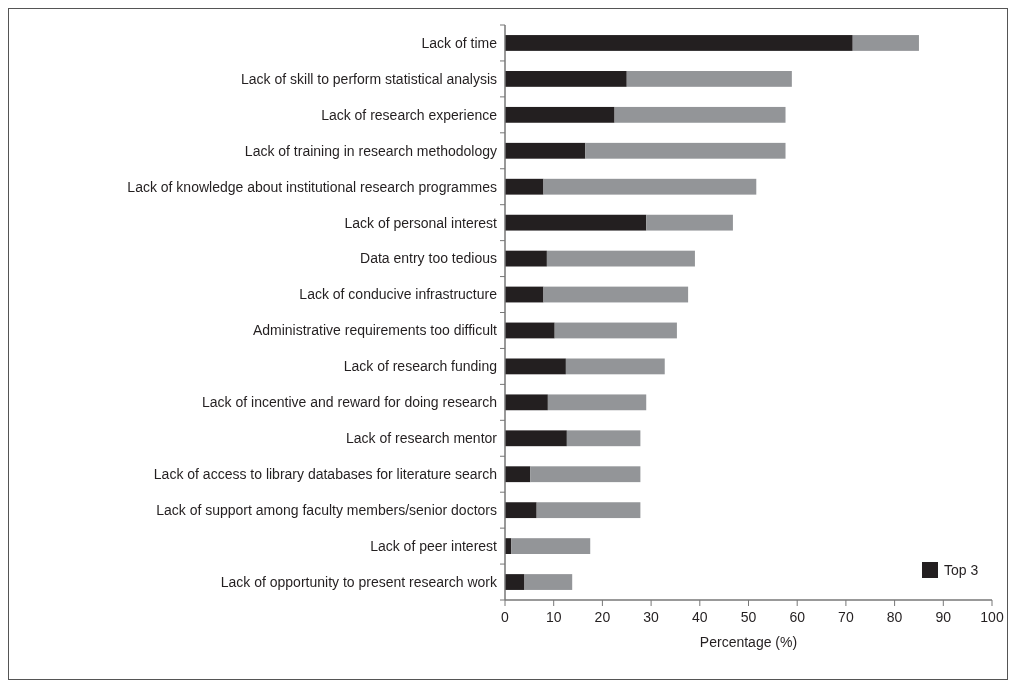 The image size is (1012, 688). I want to click on y-tick-label: Lack of personal interest, so click(421, 222).